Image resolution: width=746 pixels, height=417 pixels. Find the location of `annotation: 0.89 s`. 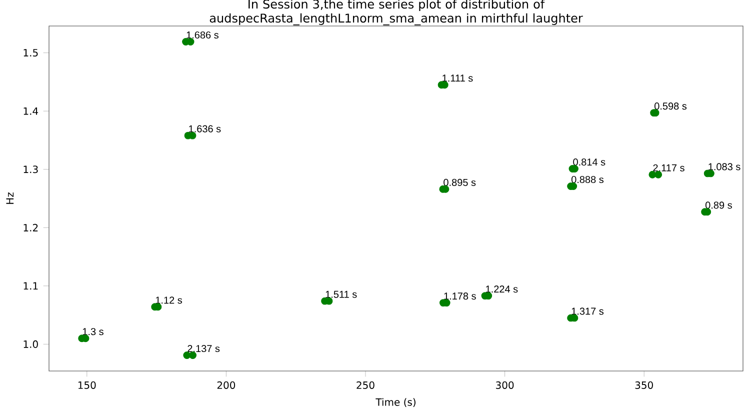

annotation: 0.89 s is located at coordinates (718, 205).